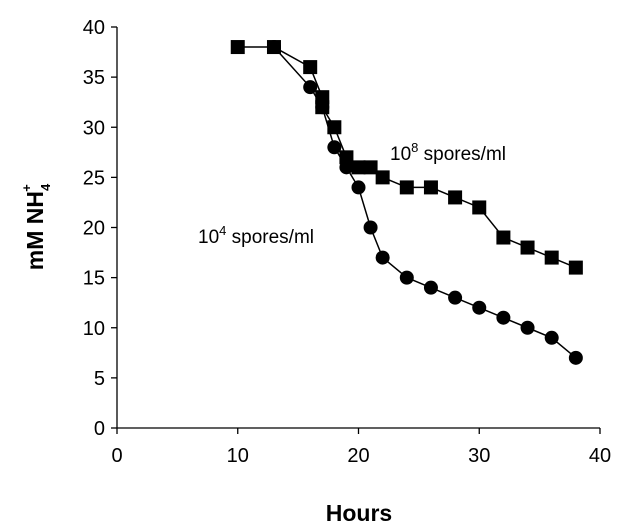  Describe the element at coordinates (94, 78) in the screenshot. I see `y-tick-label: 35` at that location.